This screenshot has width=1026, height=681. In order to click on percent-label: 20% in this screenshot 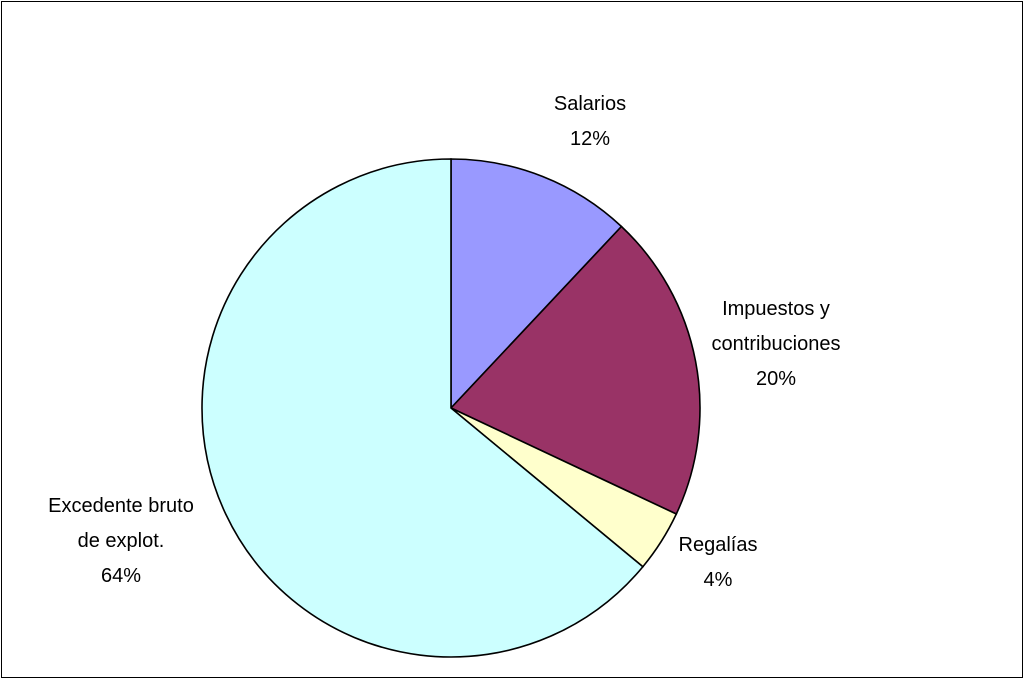, I will do `click(776, 379)`.